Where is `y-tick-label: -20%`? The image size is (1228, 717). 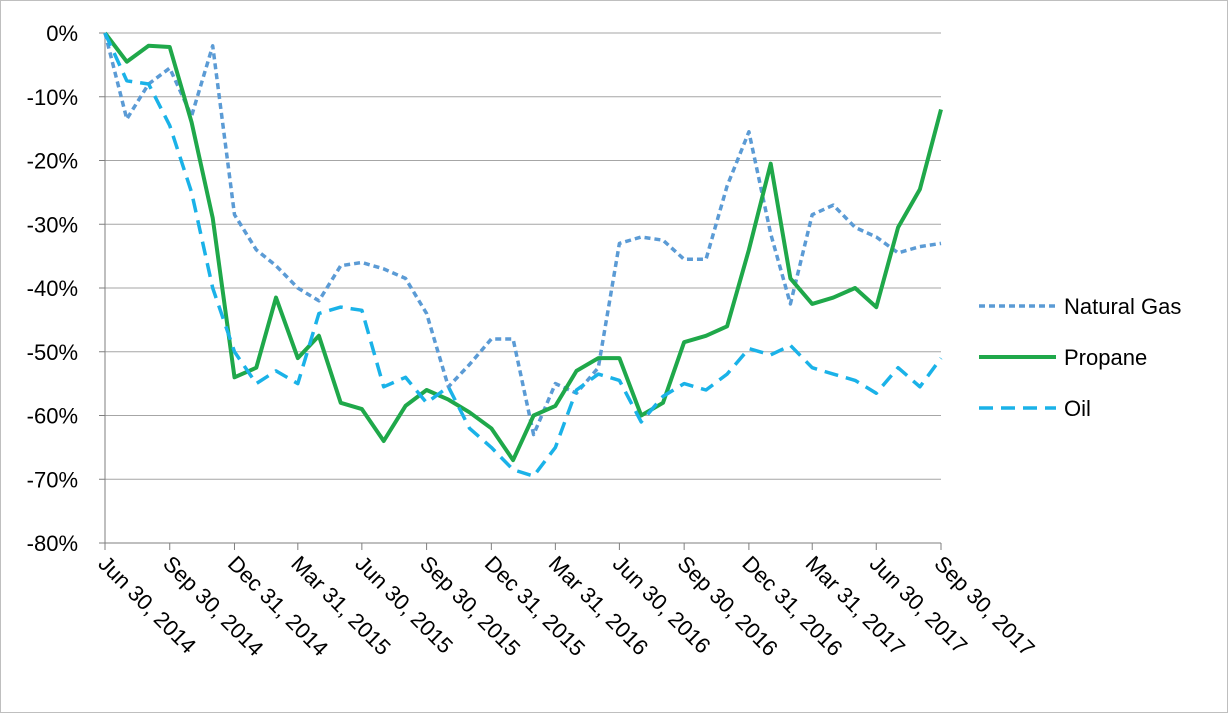
y-tick-label: -20% is located at coordinates (52, 161).